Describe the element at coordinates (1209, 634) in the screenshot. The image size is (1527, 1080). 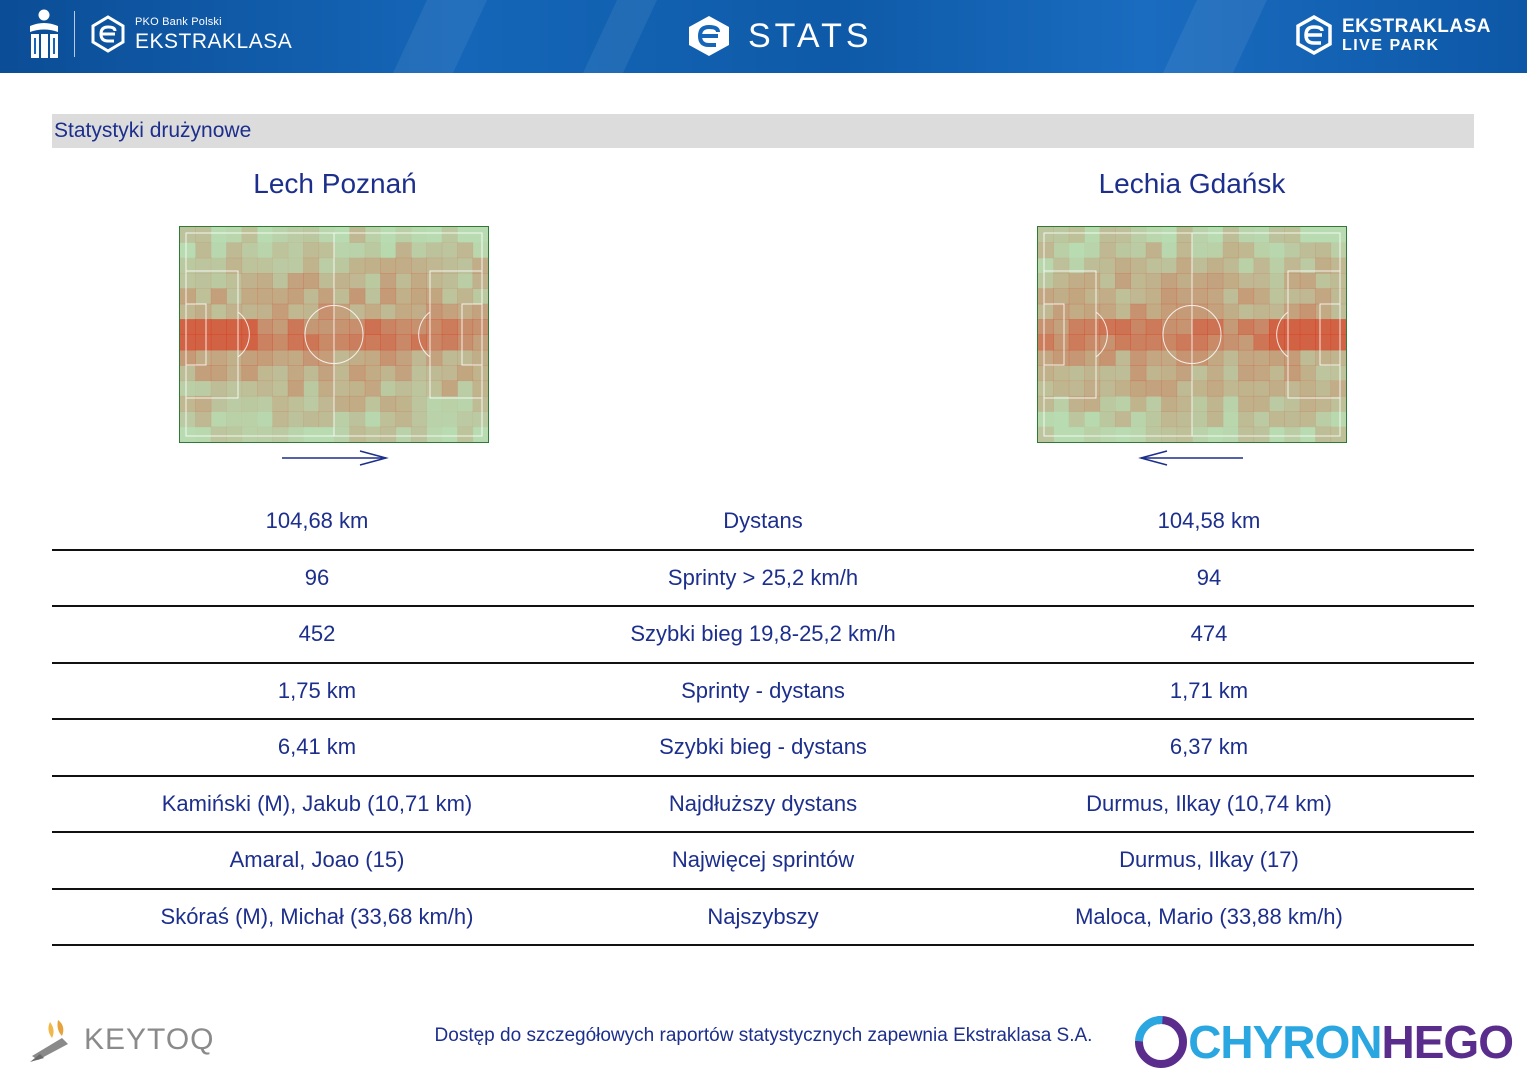
I see `away-value: 474` at that location.